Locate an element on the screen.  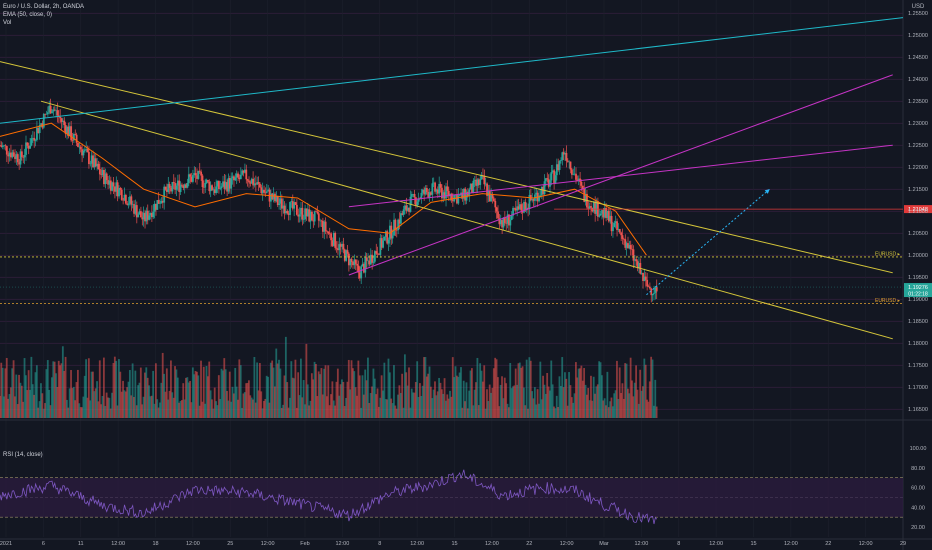
ema-legend: EMA (50, close, 0) is located at coordinates (28, 15).